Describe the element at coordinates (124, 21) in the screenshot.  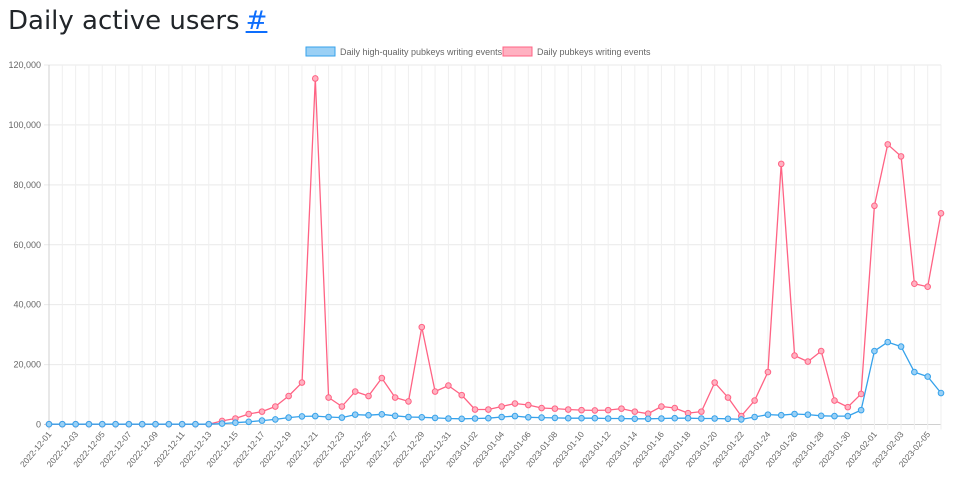
I see `page-title-text: Daily active users` at that location.